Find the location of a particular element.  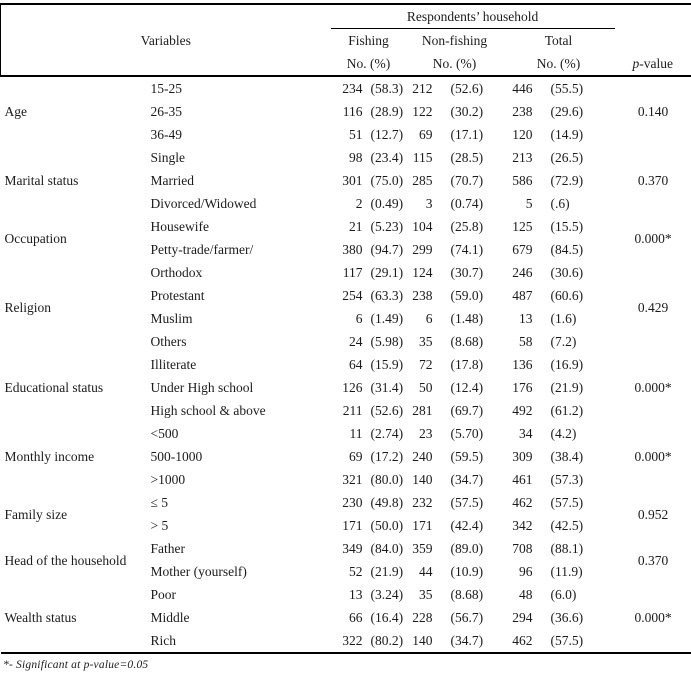

total-percent: (38.4) is located at coordinates (567, 456).